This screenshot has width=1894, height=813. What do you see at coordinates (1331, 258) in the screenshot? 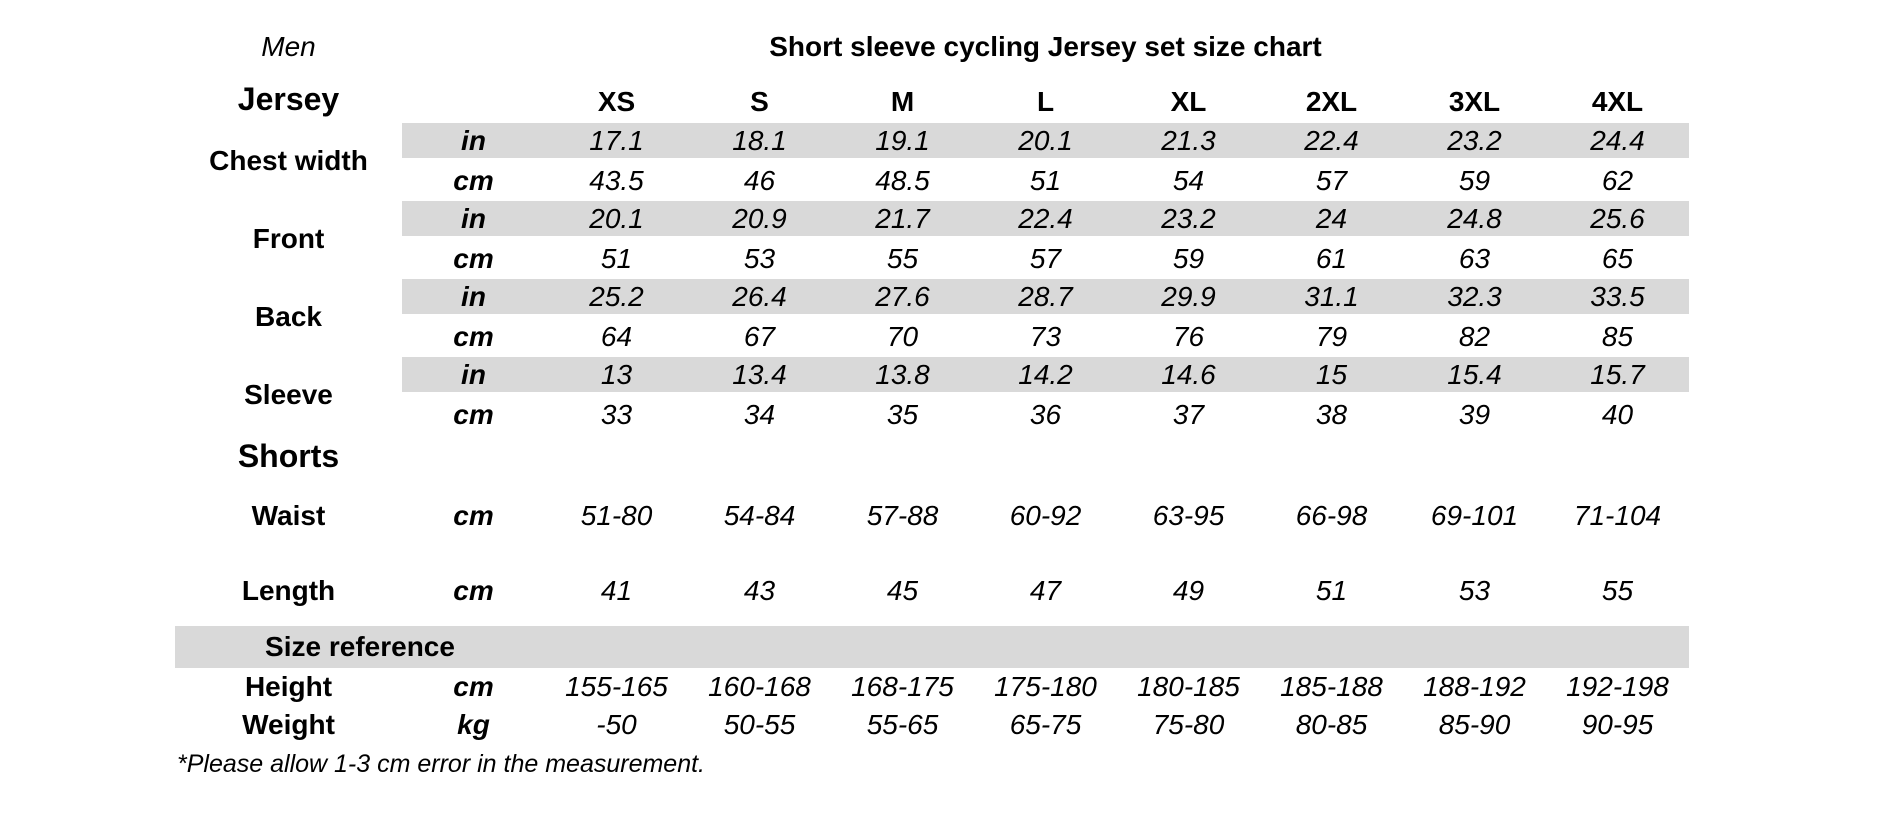
I see `value-cell: 61` at bounding box center [1331, 258].